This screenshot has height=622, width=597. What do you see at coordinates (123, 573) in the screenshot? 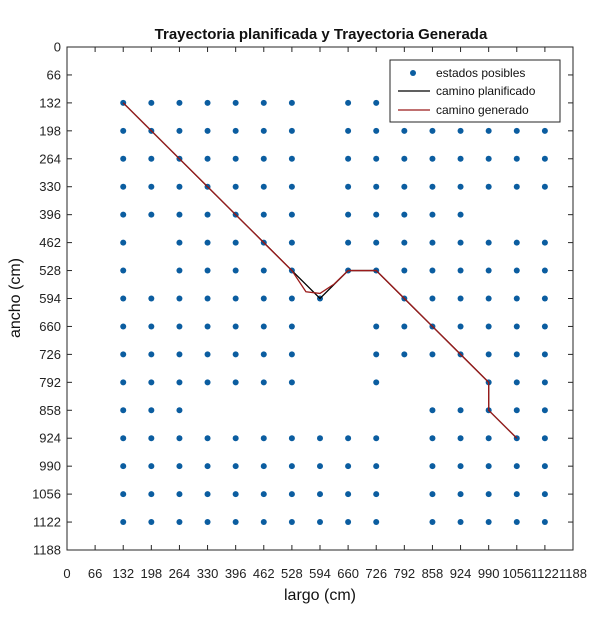
I see `x-tick-label: 132` at bounding box center [123, 573].